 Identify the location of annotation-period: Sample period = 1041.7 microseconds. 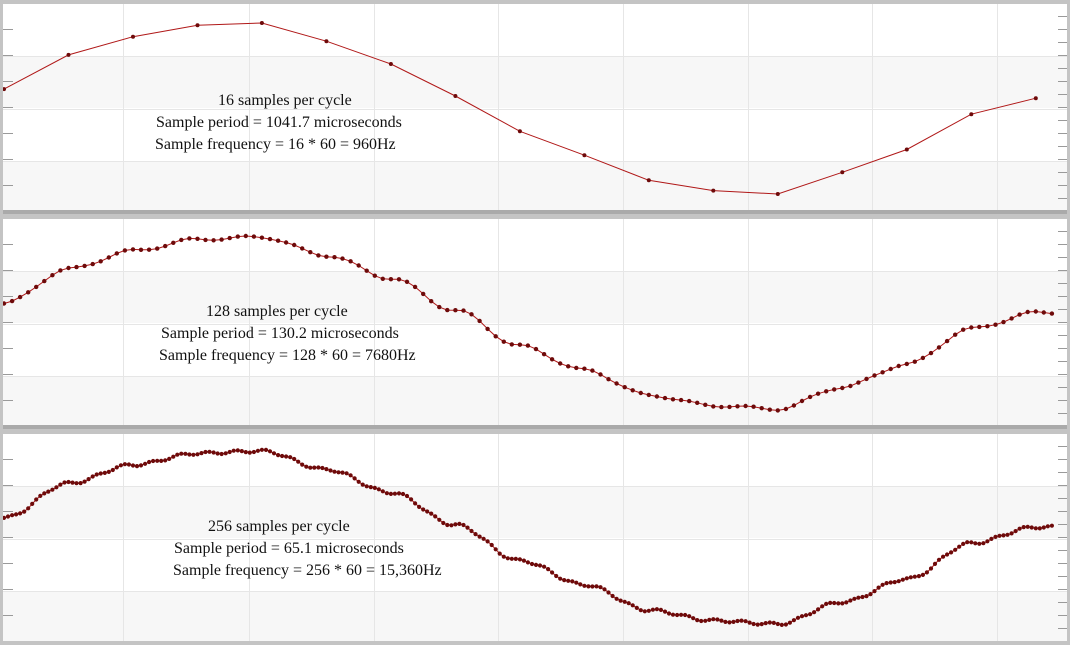
(279, 122).